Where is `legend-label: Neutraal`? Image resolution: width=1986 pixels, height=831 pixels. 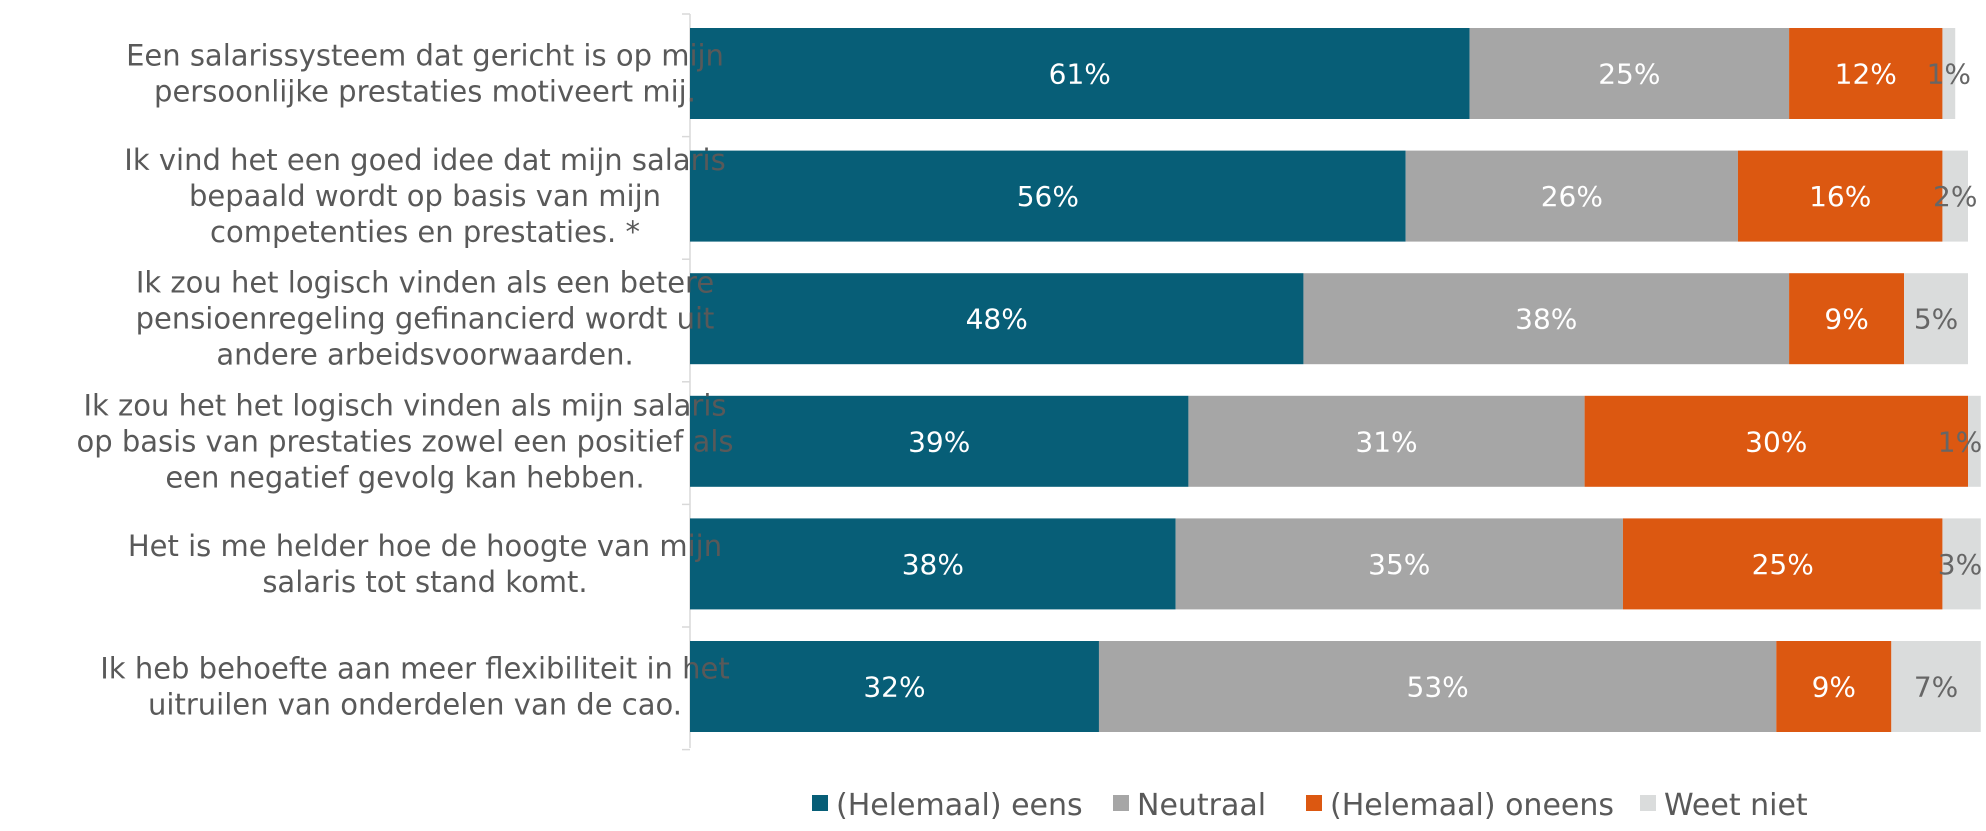 legend-label: Neutraal is located at coordinates (1201, 805).